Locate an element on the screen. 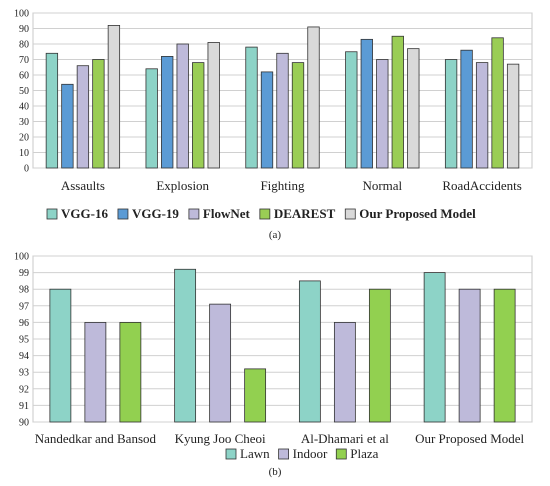 This screenshot has height=486, width=550. y-tick-label: 96 is located at coordinates (24, 323).